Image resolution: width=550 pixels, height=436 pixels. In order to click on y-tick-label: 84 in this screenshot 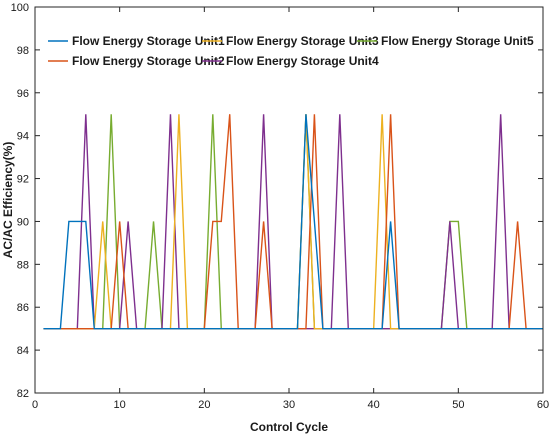, I will do `click(23, 351)`.